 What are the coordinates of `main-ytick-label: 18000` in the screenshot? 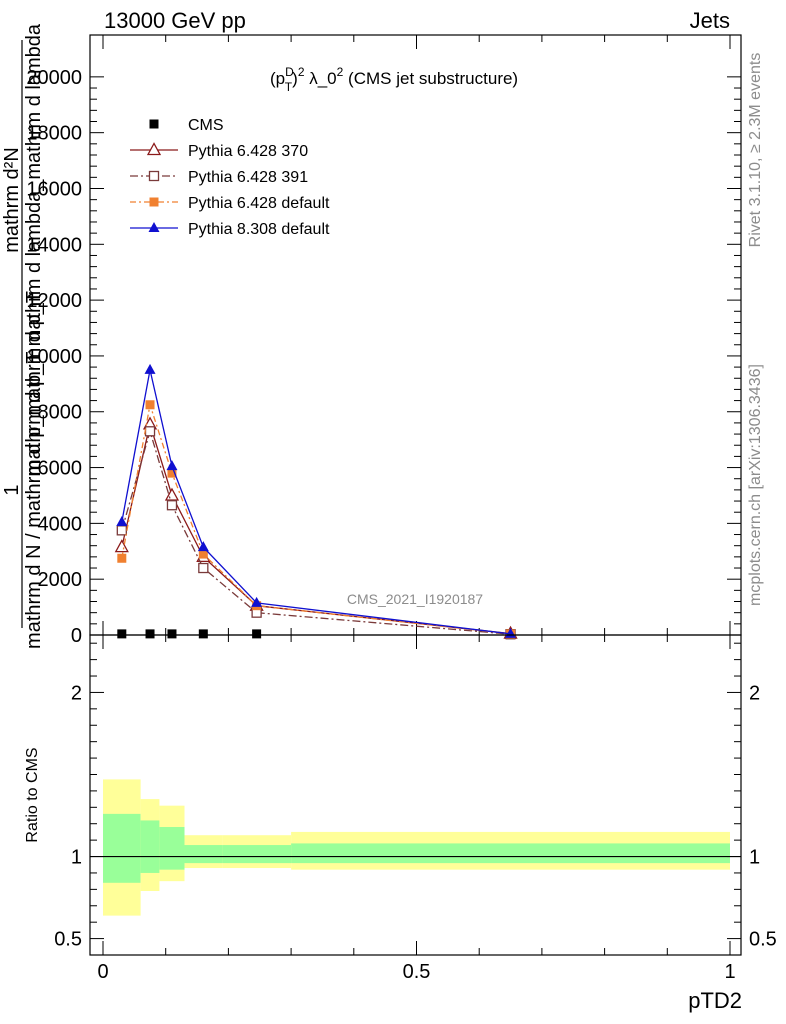 It's located at (54, 134).